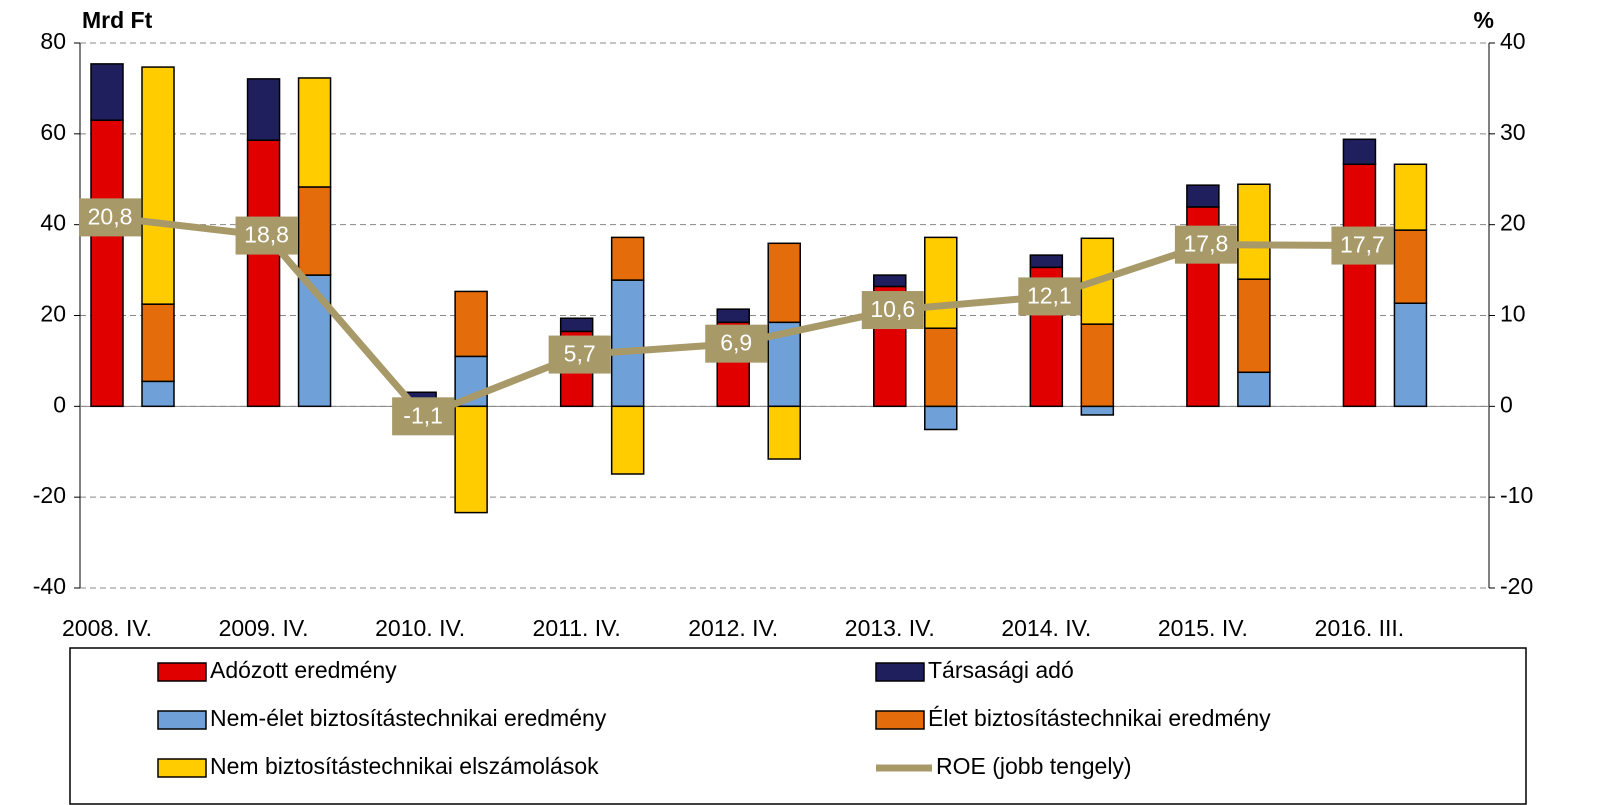  I want to click on y2-tick-label: 20, so click(1513, 223).